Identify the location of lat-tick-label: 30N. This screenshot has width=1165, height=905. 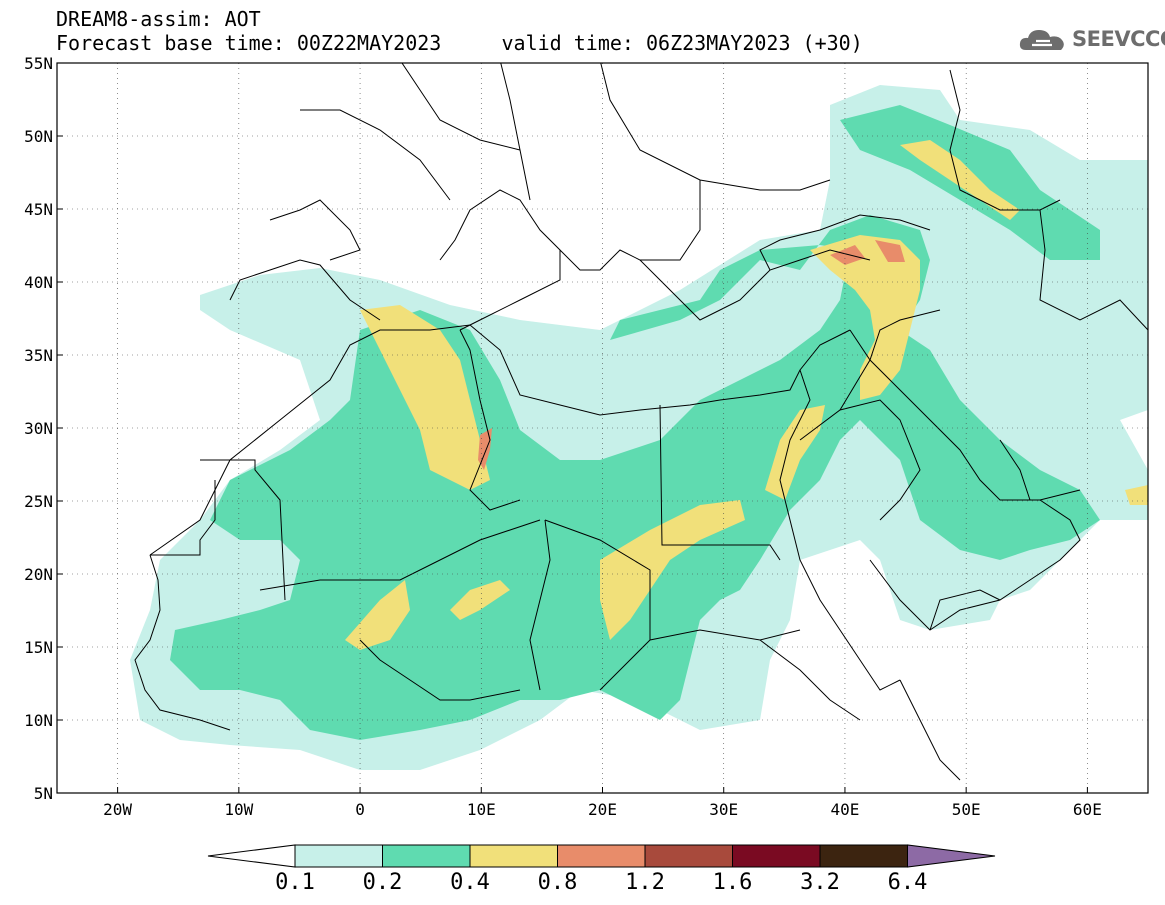
(38, 428).